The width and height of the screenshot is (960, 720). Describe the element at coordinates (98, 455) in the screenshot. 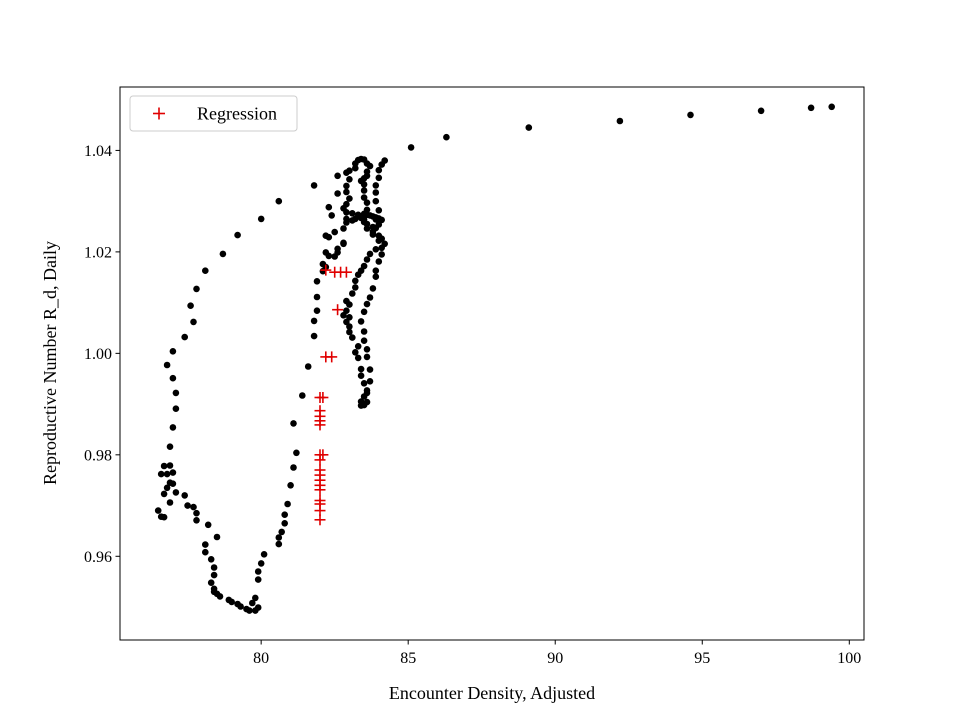

I see `y-tick-label-1: 0.98` at that location.